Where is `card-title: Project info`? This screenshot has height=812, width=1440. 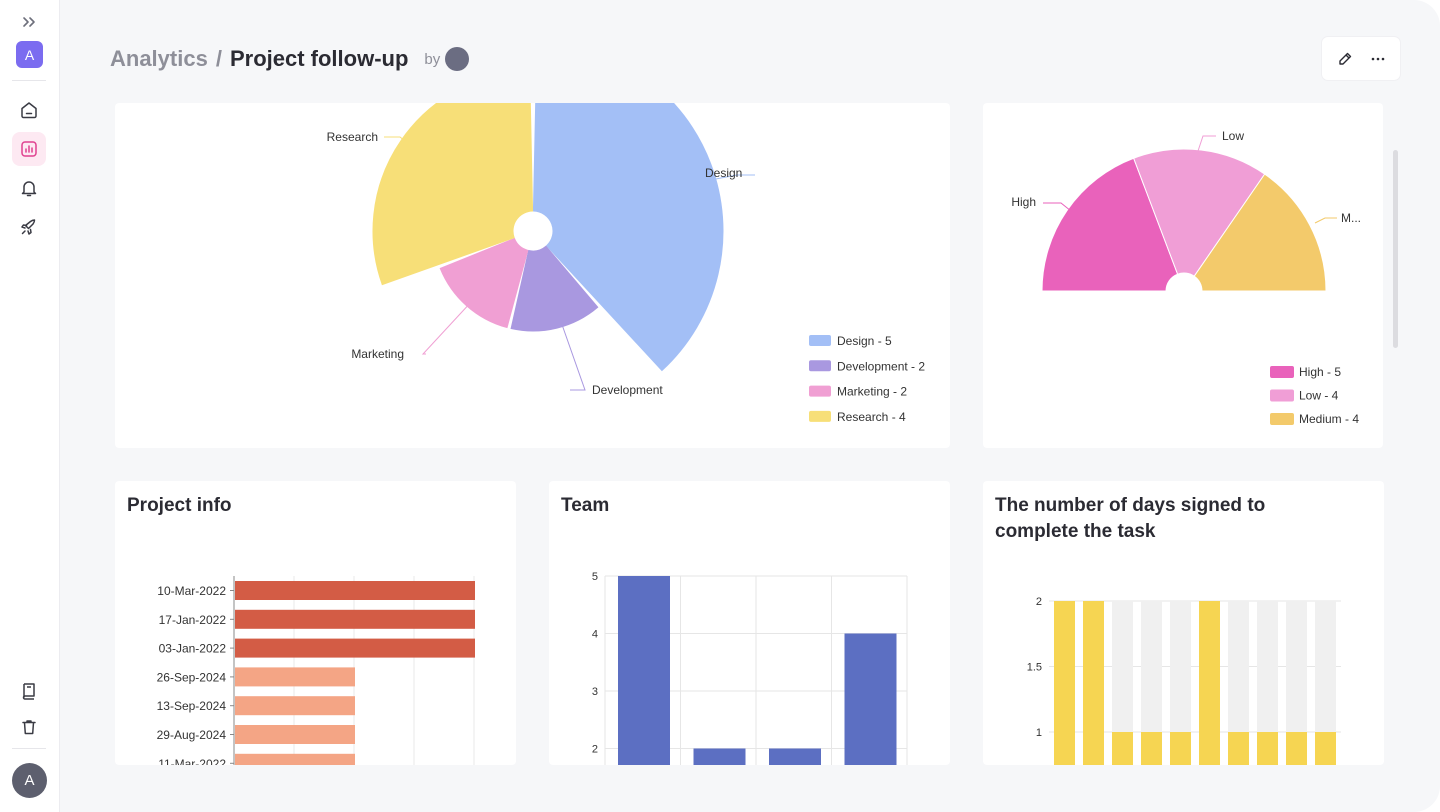
card-title: Project info is located at coordinates (179, 505).